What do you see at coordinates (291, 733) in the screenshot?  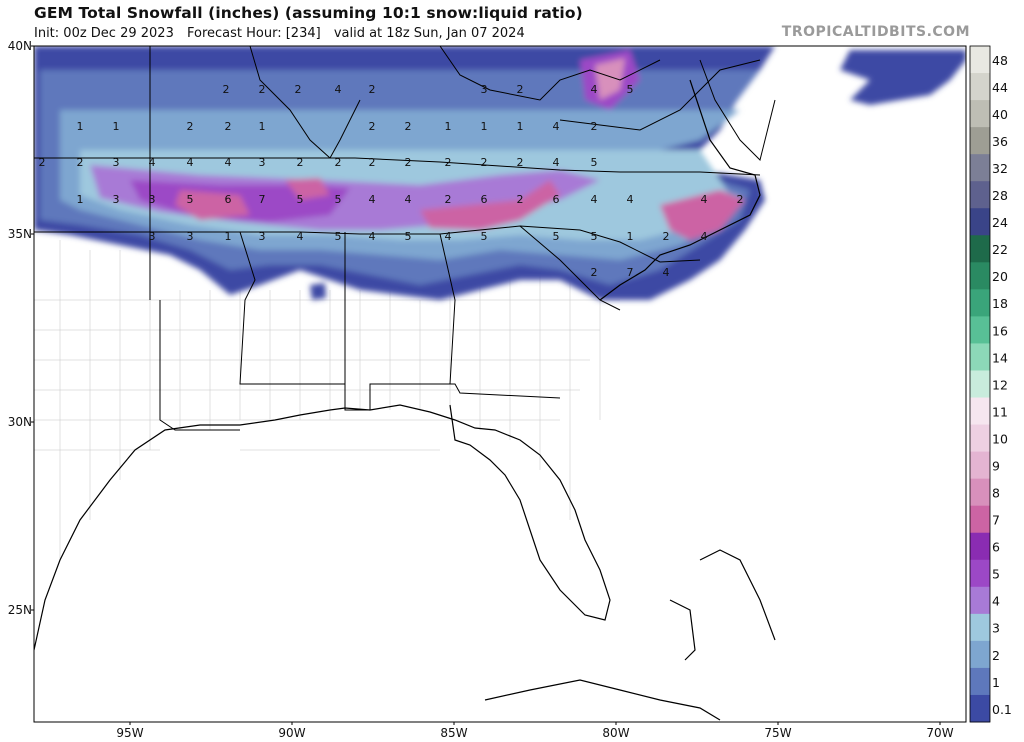 I see `lon-label: 90W` at bounding box center [291, 733].